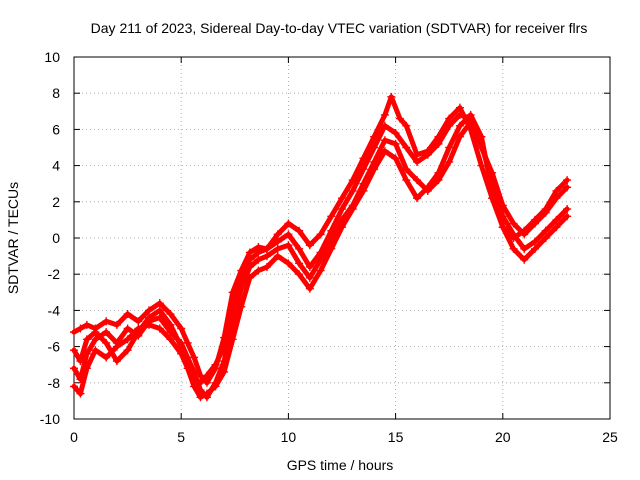 The width and height of the screenshot is (640, 480). I want to click on y-tick-label: 2, so click(56, 202).